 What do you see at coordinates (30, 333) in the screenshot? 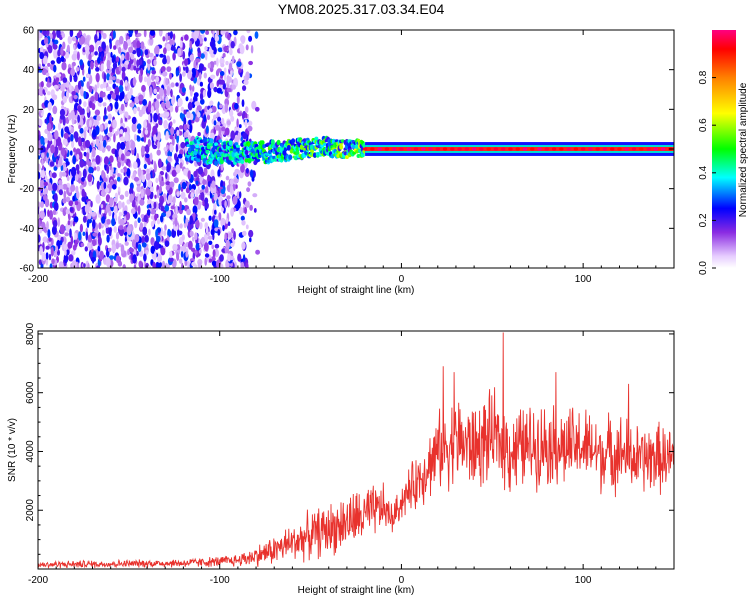
I see `snr-ytick-label: 8000` at bounding box center [30, 333].